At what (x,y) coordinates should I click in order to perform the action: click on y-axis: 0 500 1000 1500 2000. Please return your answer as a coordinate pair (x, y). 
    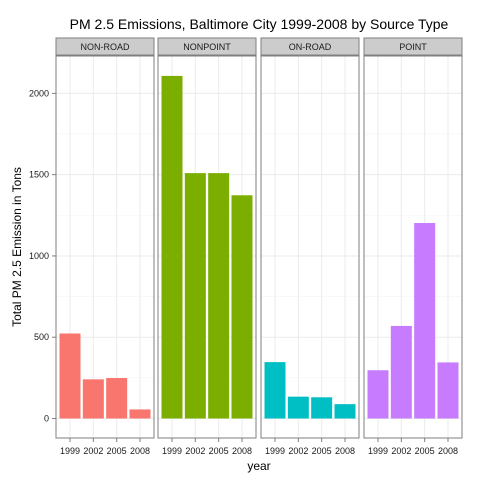
    Looking at the image, I should click on (42, 255).